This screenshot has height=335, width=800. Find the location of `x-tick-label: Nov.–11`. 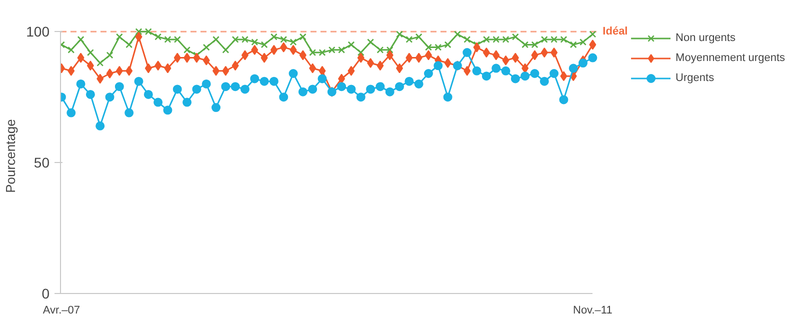

x-tick-label: Nov.–11 is located at coordinates (592, 310).